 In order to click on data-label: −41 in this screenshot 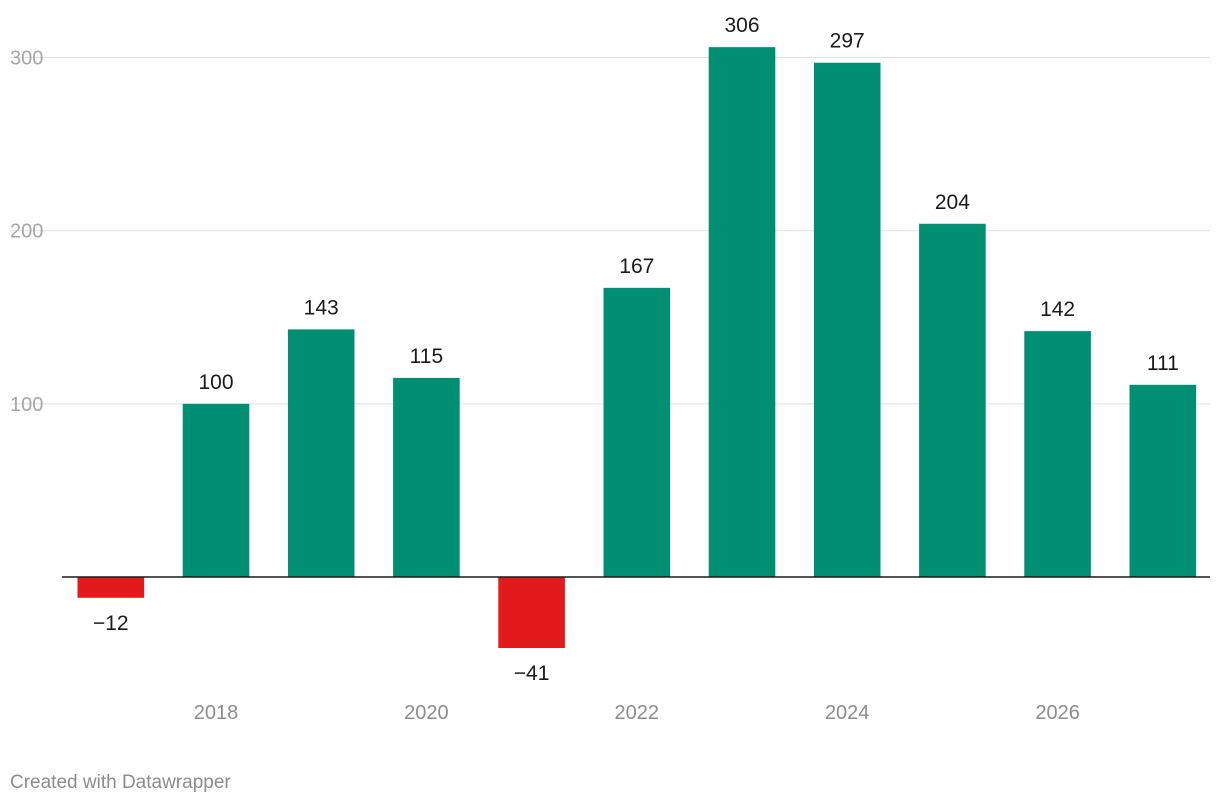, I will do `click(532, 673)`.